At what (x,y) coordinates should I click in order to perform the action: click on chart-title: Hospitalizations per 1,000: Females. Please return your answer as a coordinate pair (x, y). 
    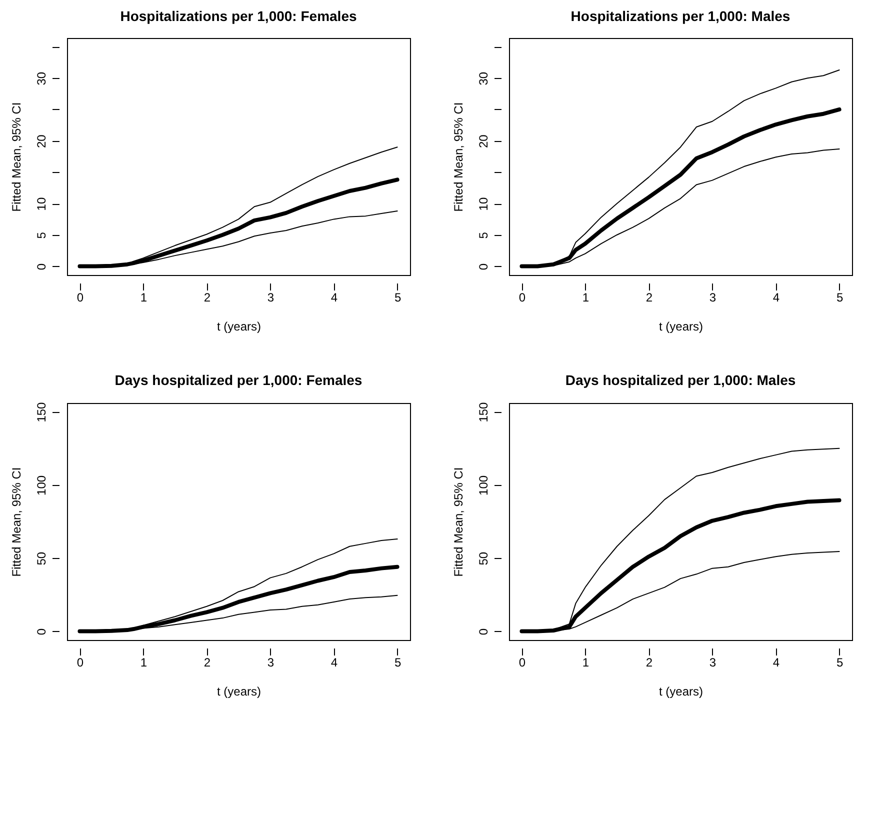
    Looking at the image, I should click on (238, 16).